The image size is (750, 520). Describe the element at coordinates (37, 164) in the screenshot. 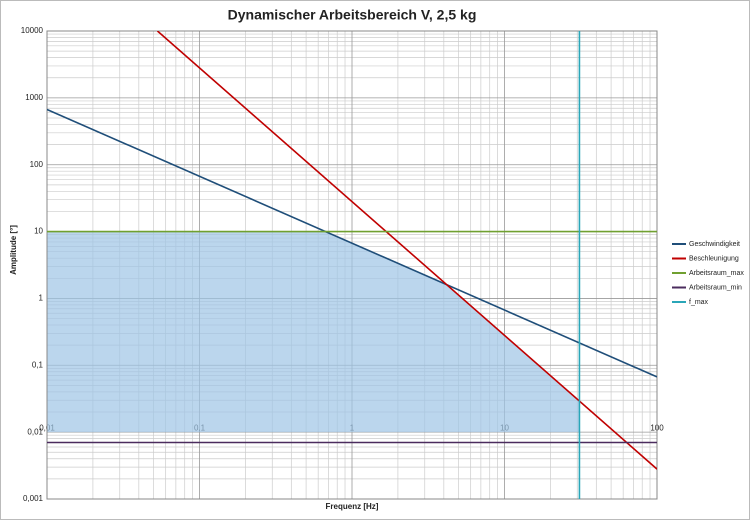

I see `y-tick-label: 100` at that location.